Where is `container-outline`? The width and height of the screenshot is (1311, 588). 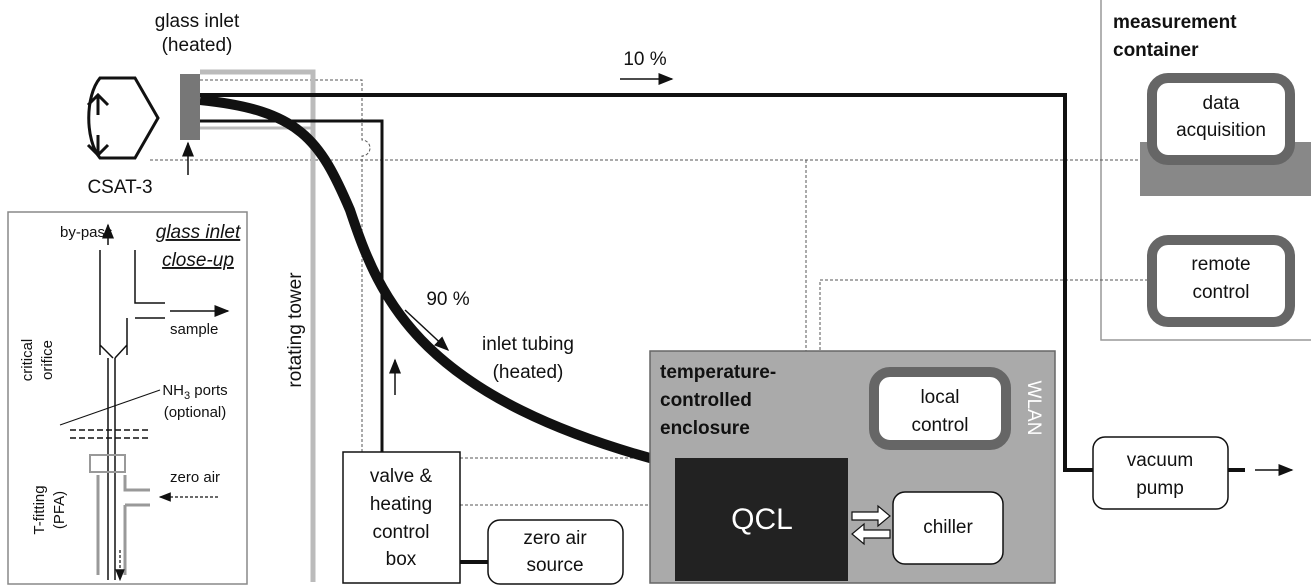 container-outline is located at coordinates (1205, 170).